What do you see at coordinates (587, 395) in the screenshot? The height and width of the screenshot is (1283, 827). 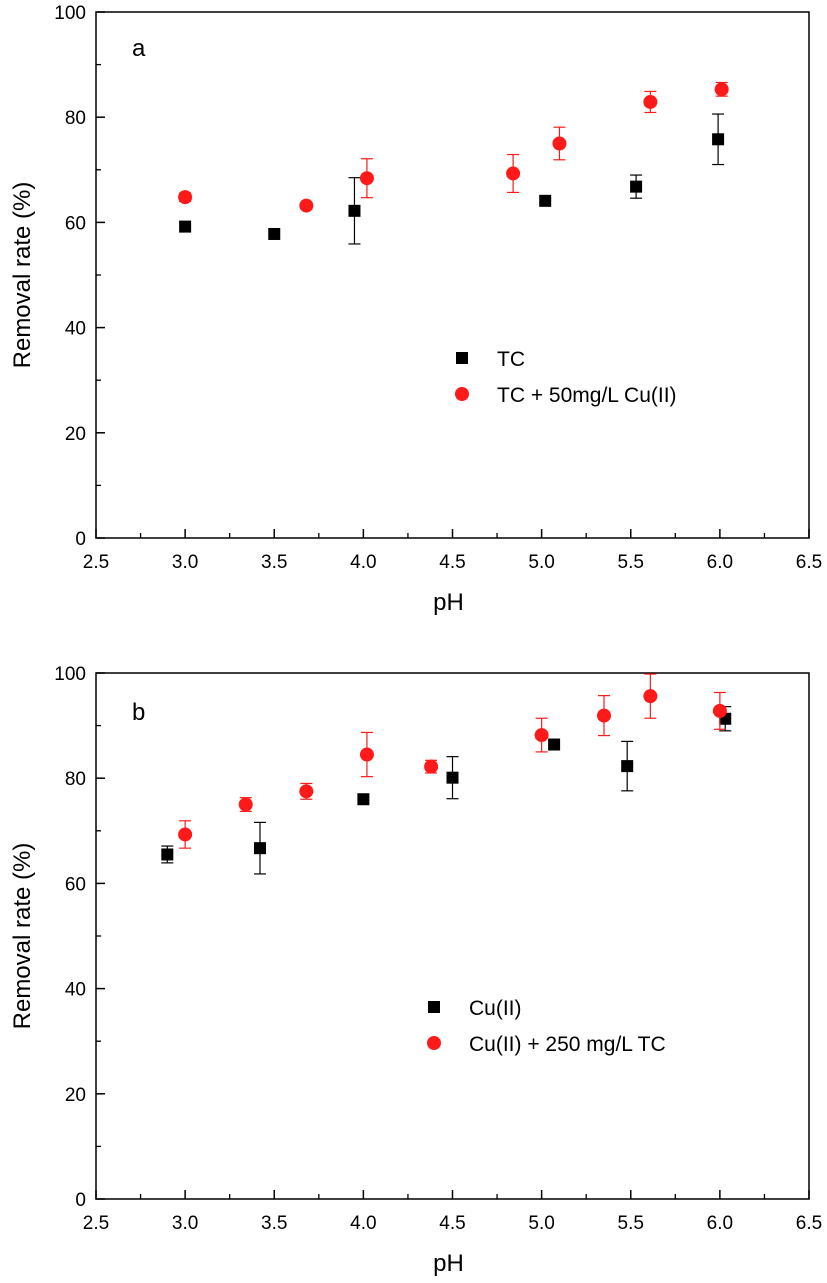 I see `legend-label: TC + 50mg/L Cu(II)` at bounding box center [587, 395].